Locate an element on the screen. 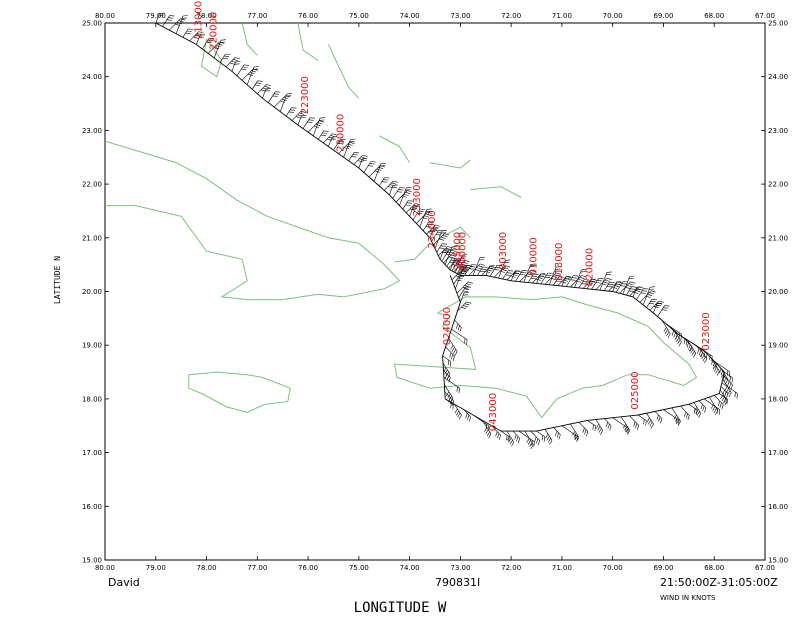  time-label: 233000 is located at coordinates (417, 197).